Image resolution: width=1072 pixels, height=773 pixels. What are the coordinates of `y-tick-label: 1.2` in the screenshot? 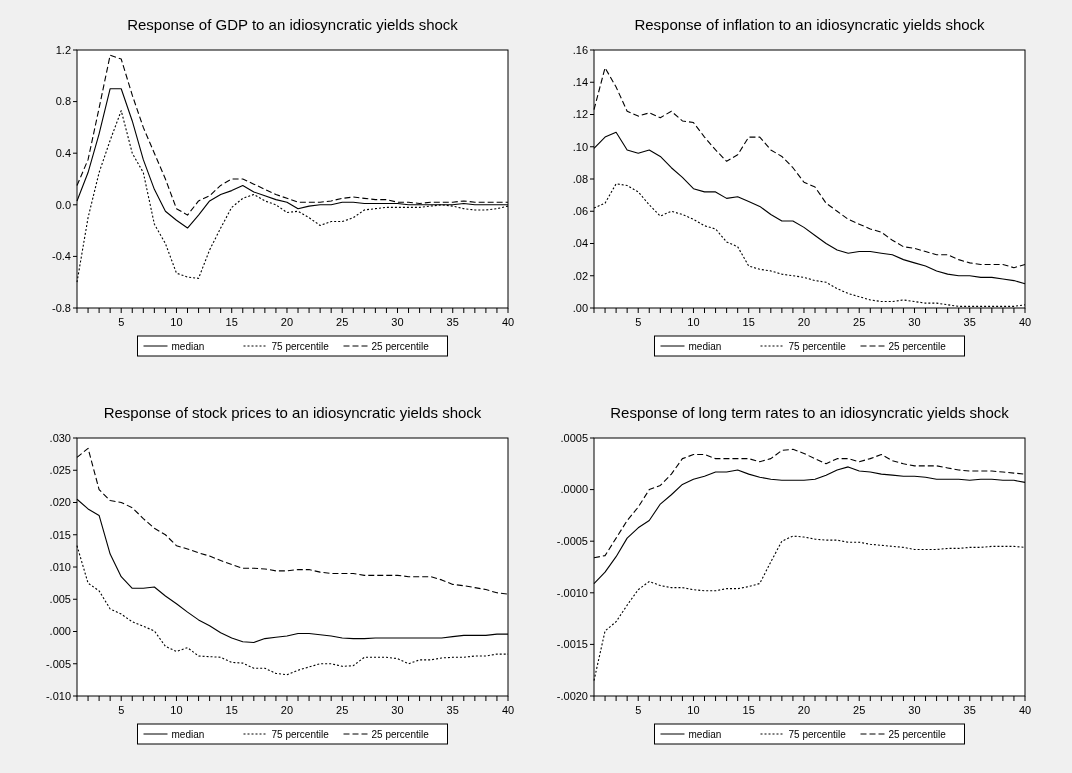 It's located at (63, 49).